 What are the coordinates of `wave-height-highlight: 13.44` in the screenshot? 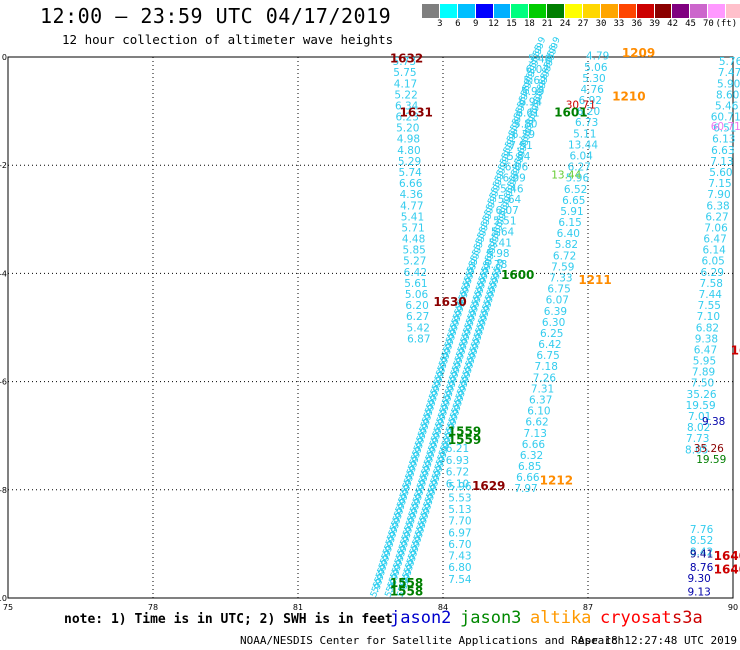 It's located at (566, 176).